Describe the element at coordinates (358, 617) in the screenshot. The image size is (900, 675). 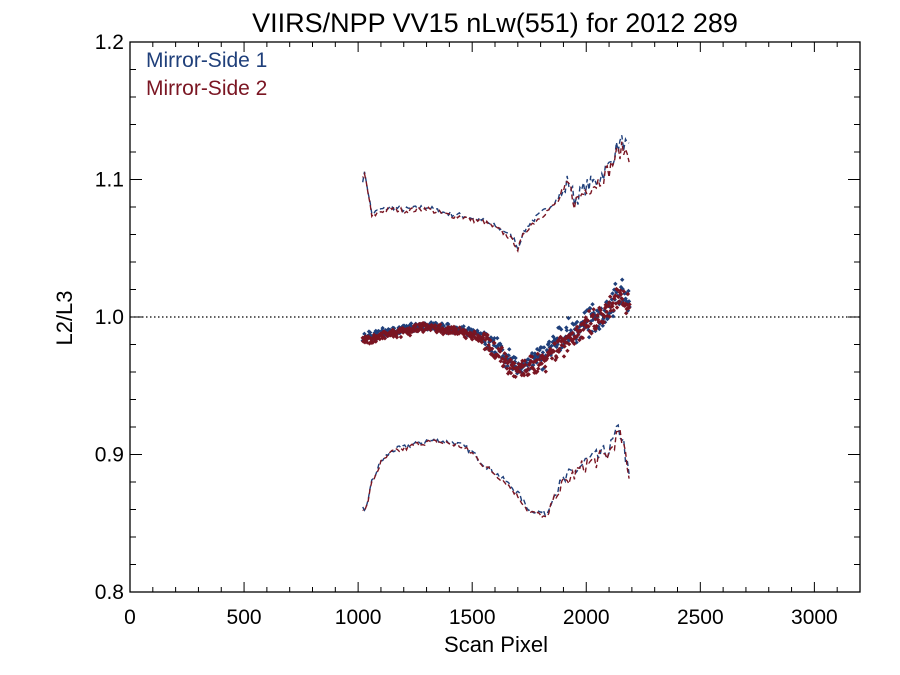
I see `x-tick-label: 1000` at that location.